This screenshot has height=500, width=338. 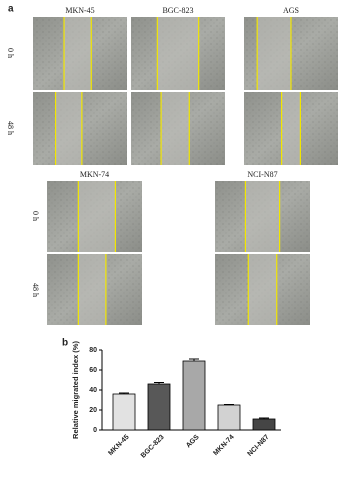 I want to click on y-tick-label: 20, so click(x=93, y=410).